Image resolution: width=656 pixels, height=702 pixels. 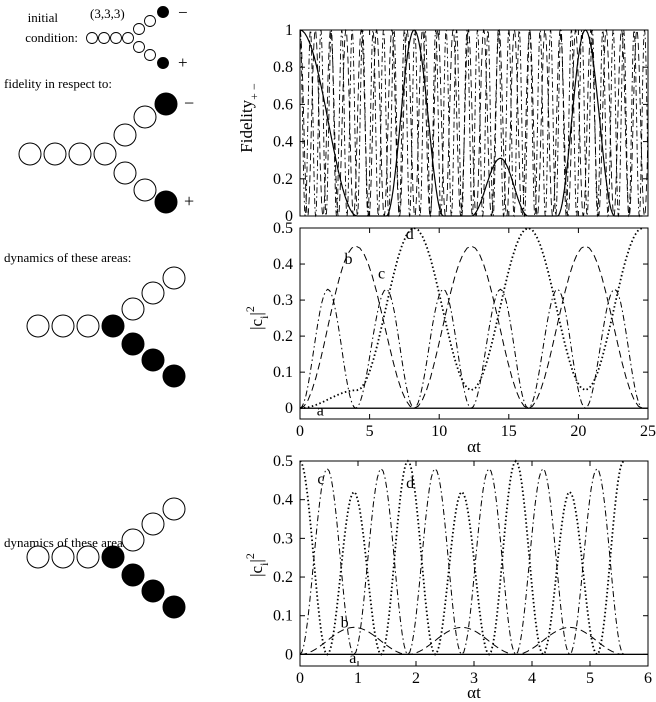 What do you see at coordinates (358, 678) in the screenshot?
I see `x-tick-label: 1` at bounding box center [358, 678].